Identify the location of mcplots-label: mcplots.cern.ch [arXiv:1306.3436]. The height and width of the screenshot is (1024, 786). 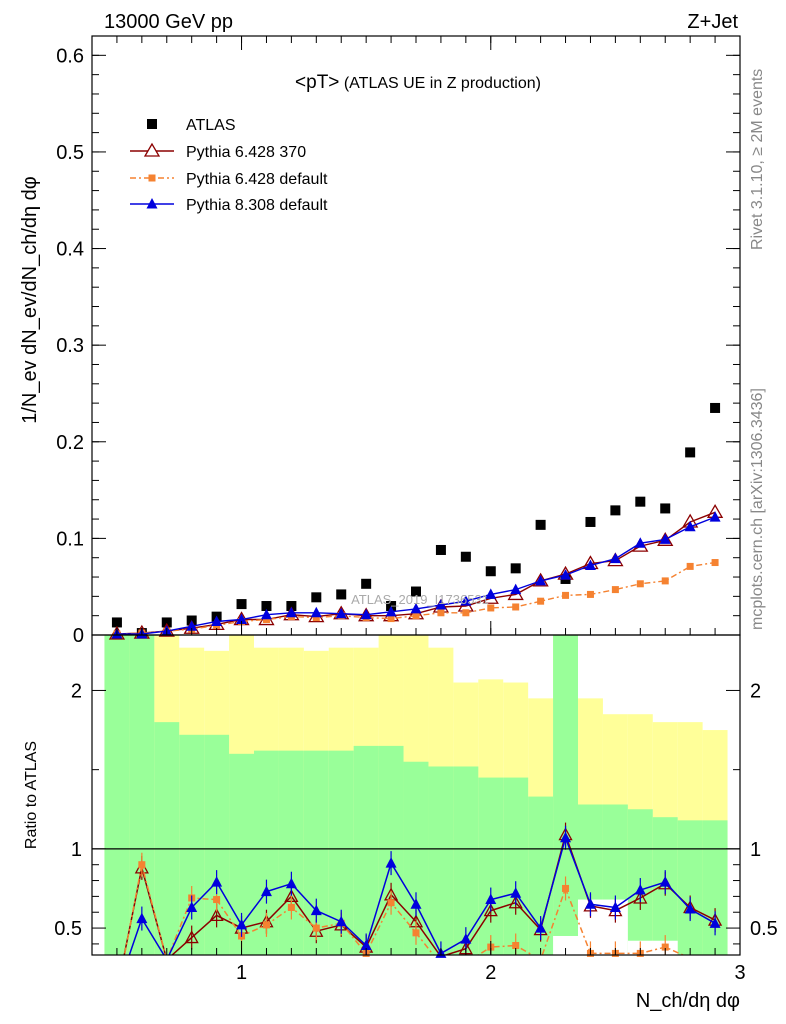
(757, 509).